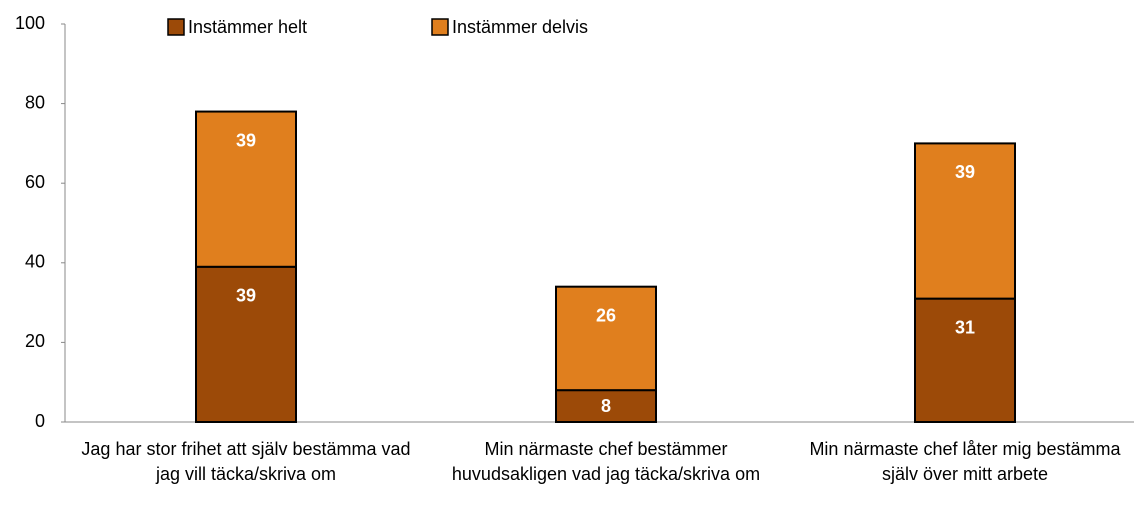 The height and width of the screenshot is (520, 1134). Describe the element at coordinates (40, 421) in the screenshot. I see `y-tick-label: 0` at that location.